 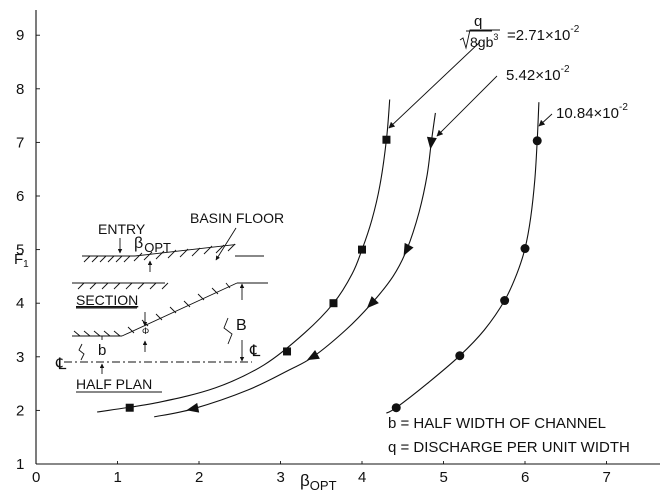 I want to click on y-tick-label: 2, so click(x=20, y=410).